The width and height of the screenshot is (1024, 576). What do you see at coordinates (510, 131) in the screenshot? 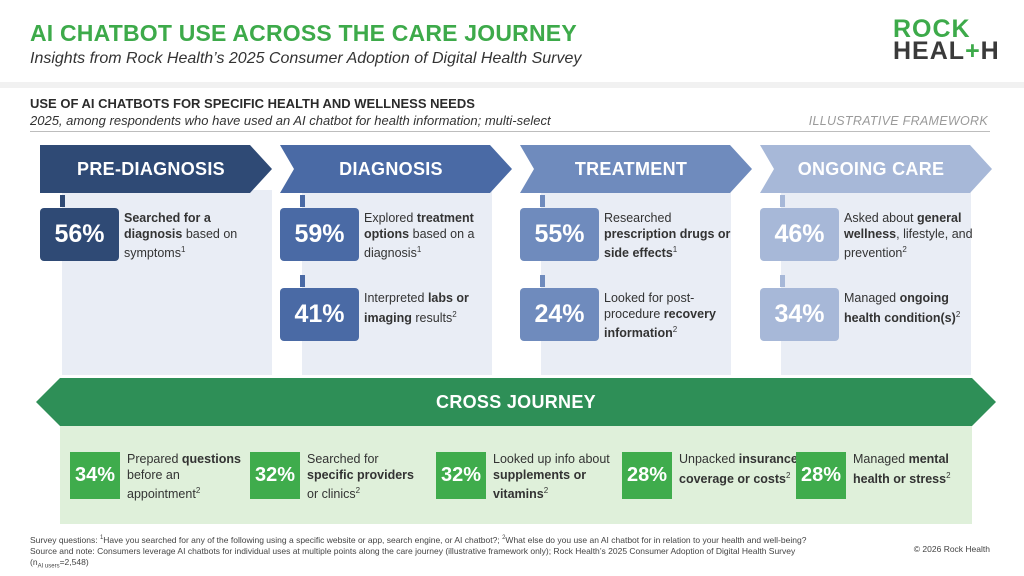
I see `framework-rule` at bounding box center [510, 131].